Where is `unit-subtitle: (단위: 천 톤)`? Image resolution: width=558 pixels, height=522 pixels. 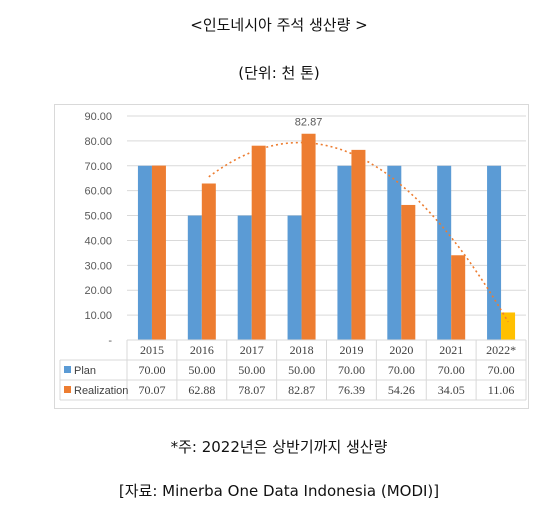 unit-subtitle: (단위: 천 톤) is located at coordinates (279, 73).